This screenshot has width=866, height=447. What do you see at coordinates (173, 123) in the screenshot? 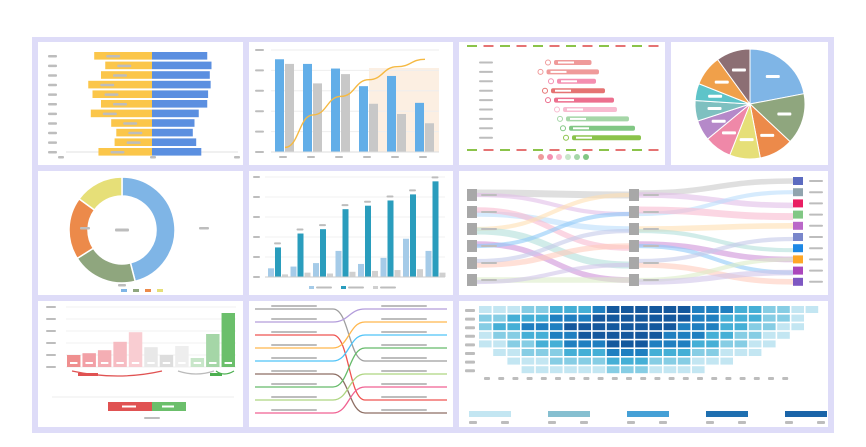
I see `bar-right` at bounding box center [173, 123].